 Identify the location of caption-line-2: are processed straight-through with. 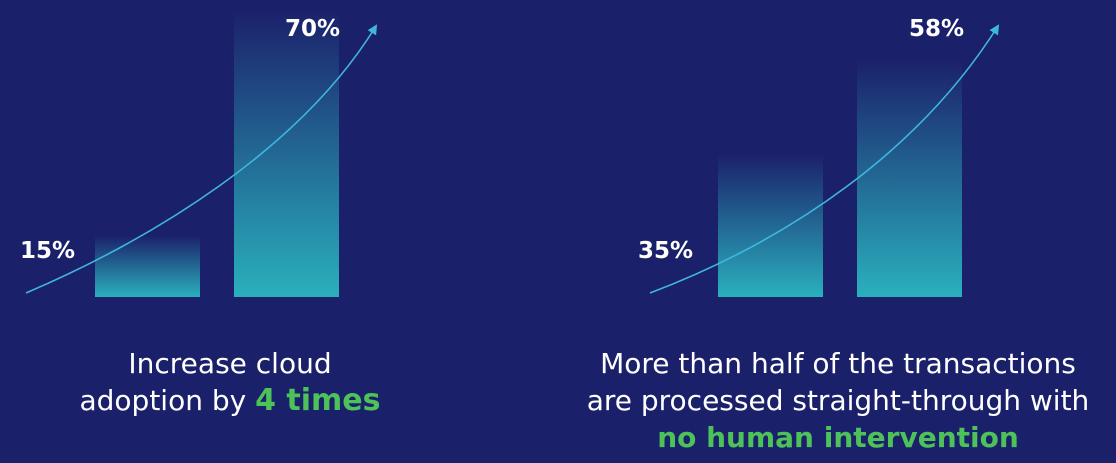
(838, 400).